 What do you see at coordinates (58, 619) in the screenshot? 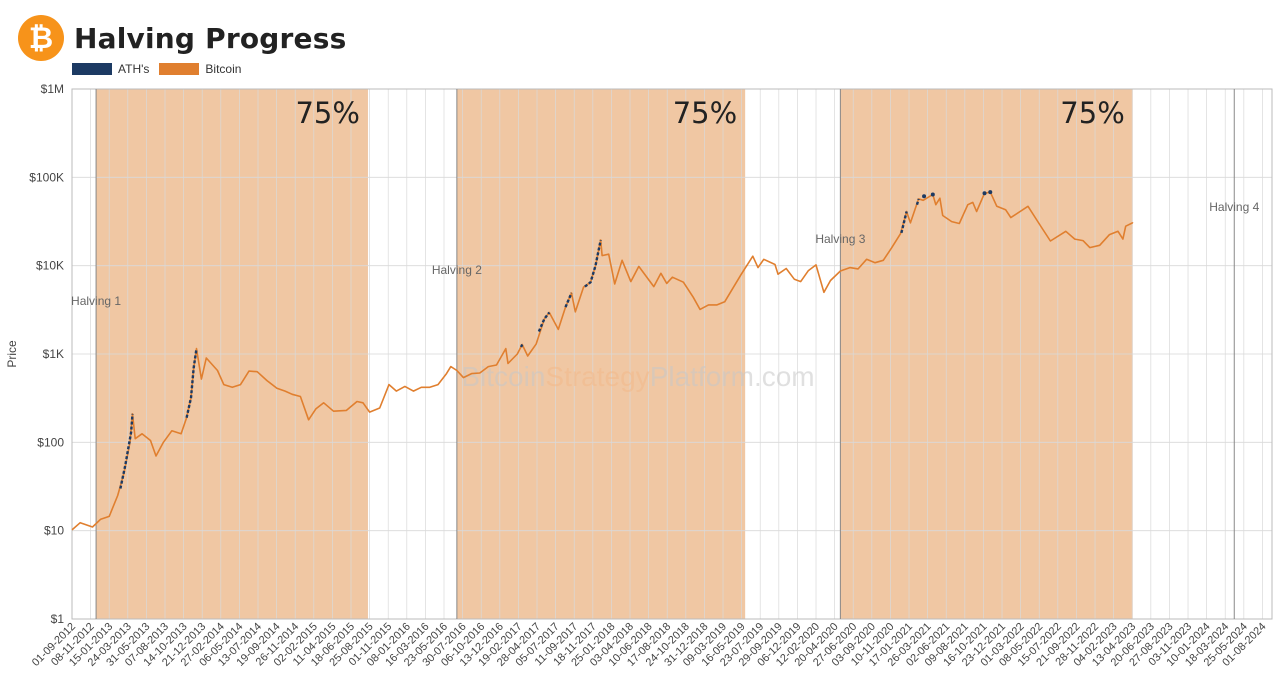
I see `y-tick-label-0: $1` at bounding box center [58, 619].